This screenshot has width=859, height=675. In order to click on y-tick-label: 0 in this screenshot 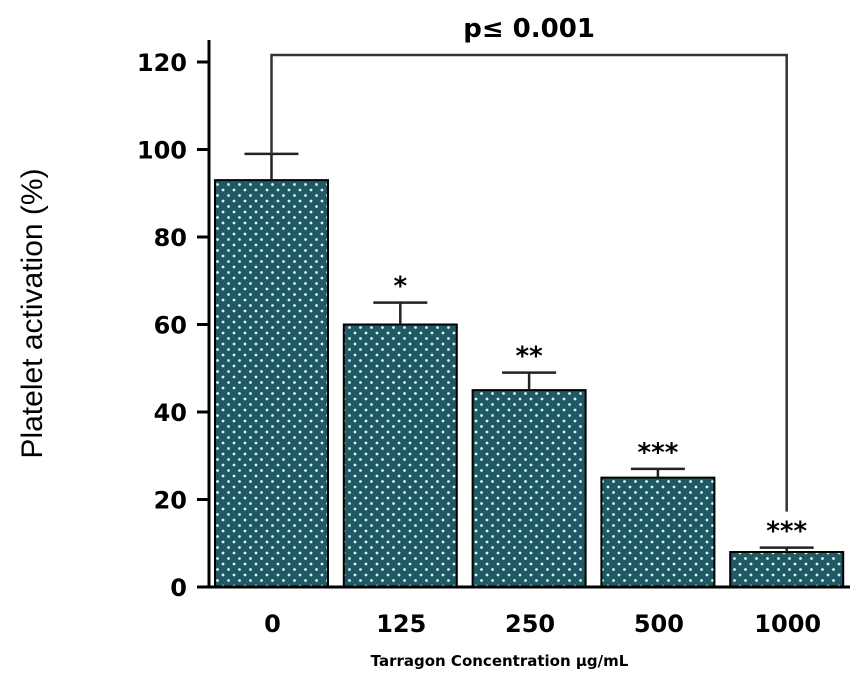, I will do `click(178, 588)`.